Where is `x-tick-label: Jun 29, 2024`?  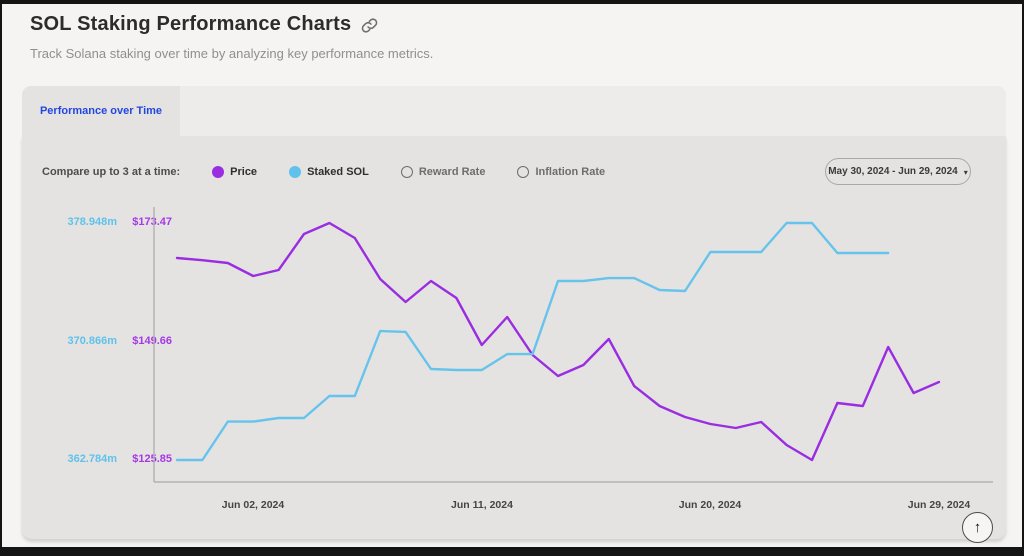
x-tick-label: Jun 29, 2024 is located at coordinates (939, 505).